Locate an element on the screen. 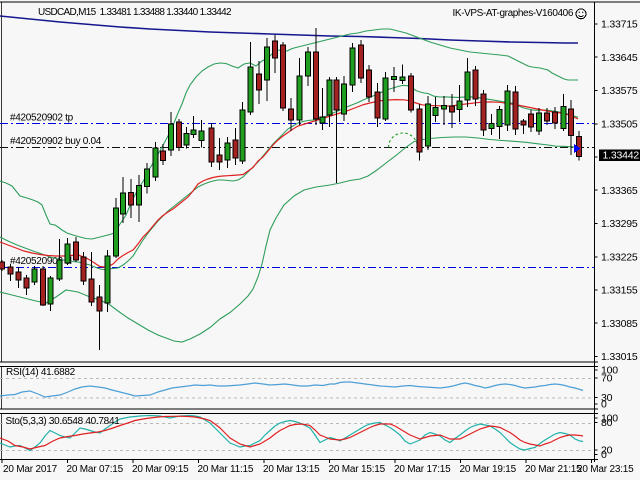 Image resolution: width=640 pixels, height=480 pixels. svg-text: 20 Mar 15:15 is located at coordinates (357, 469).